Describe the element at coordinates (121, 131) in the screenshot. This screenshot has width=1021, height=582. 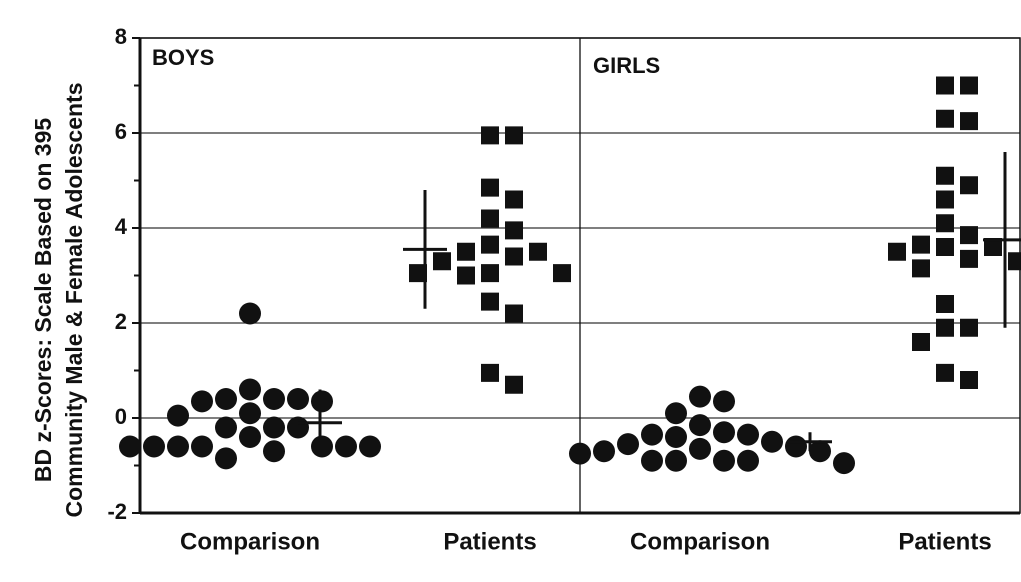
I see `y-tick-label: 6` at that location.